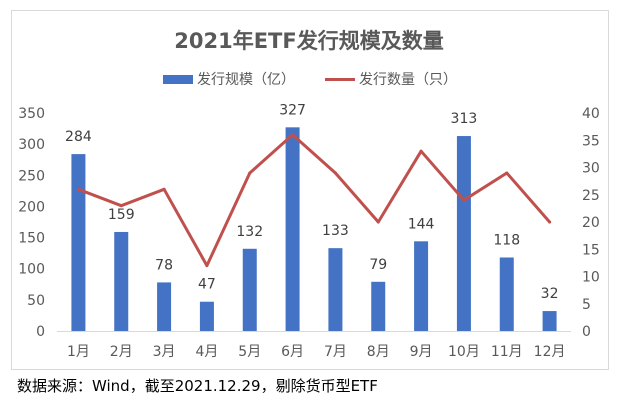 This screenshot has height=410, width=619. I want to click on bar-data-label: 144, so click(421, 224).